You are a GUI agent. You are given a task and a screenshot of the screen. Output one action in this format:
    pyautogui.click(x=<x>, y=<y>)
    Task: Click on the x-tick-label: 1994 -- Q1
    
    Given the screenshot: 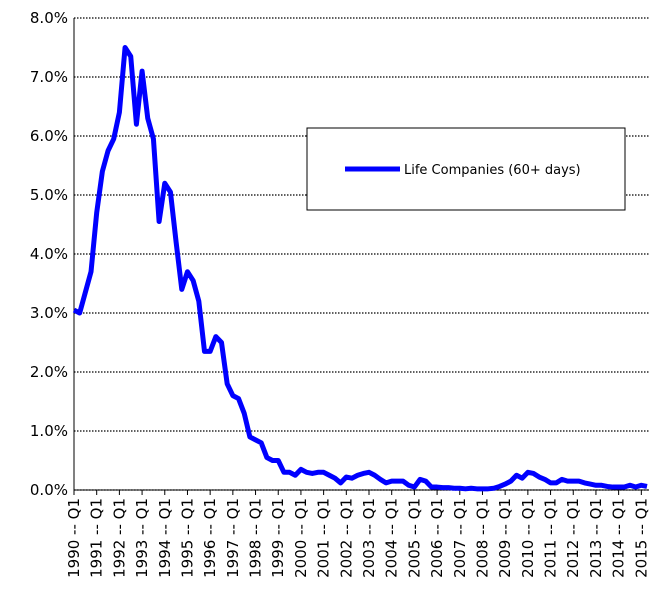 What is the action you would take?
    pyautogui.click(x=165, y=538)
    